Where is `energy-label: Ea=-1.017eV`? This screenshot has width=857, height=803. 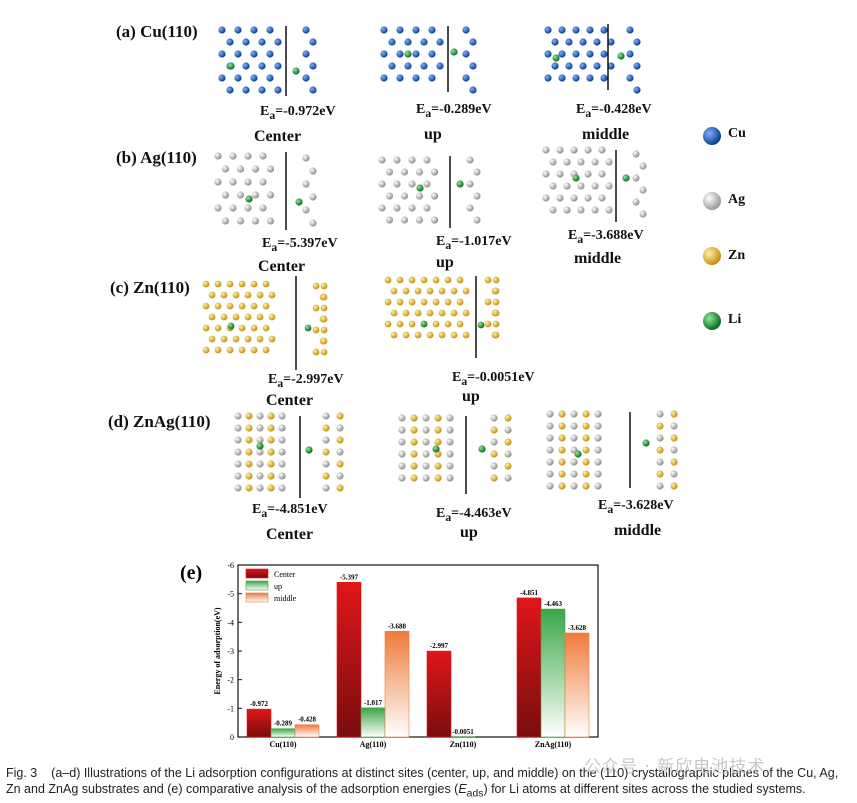 energy-label: Ea=-1.017eV is located at coordinates (474, 243).